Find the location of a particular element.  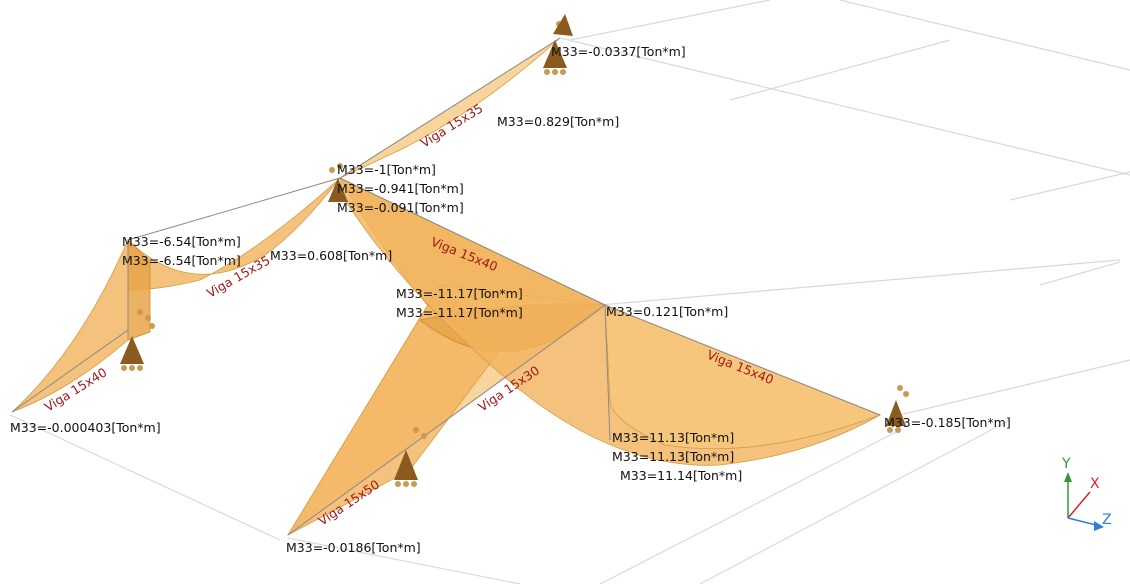

axis-y-label: Y is located at coordinates (1066, 464).